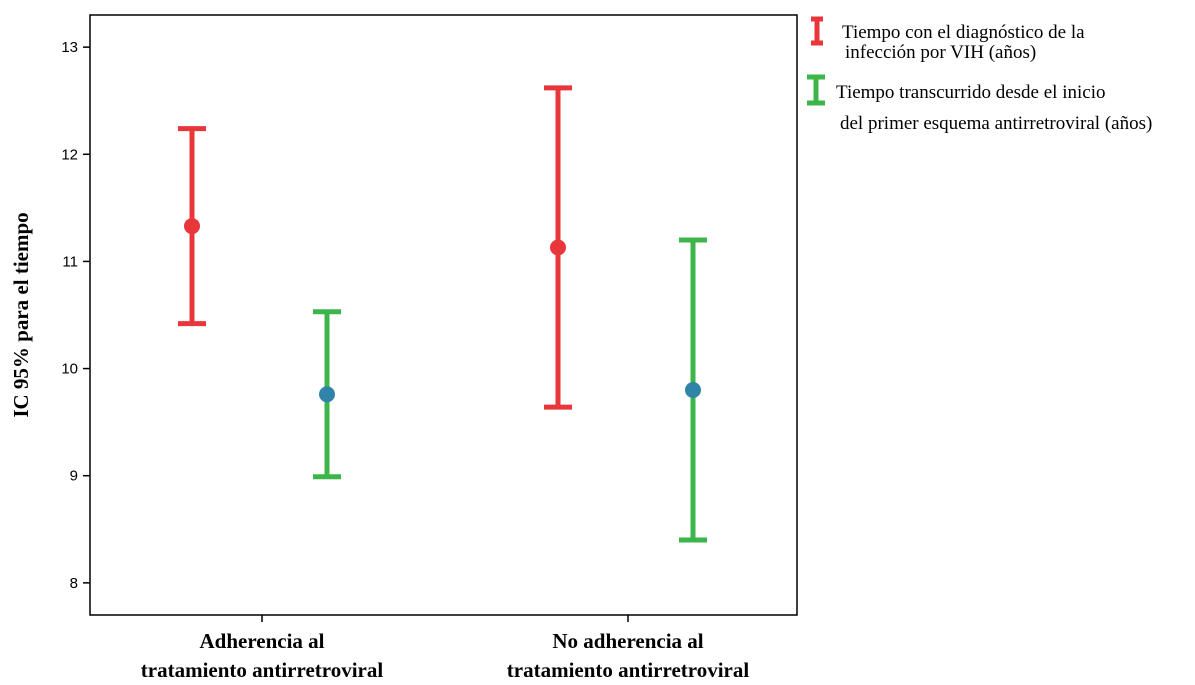 The width and height of the screenshot is (1195, 685). Describe the element at coordinates (970, 92) in the screenshot. I see `legend-label: Tiempo transcurrido desde el inicio` at that location.